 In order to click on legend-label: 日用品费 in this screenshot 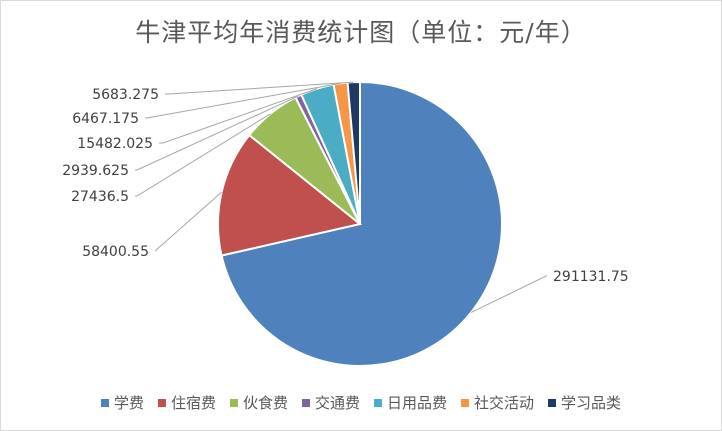, I will do `click(417, 403)`.